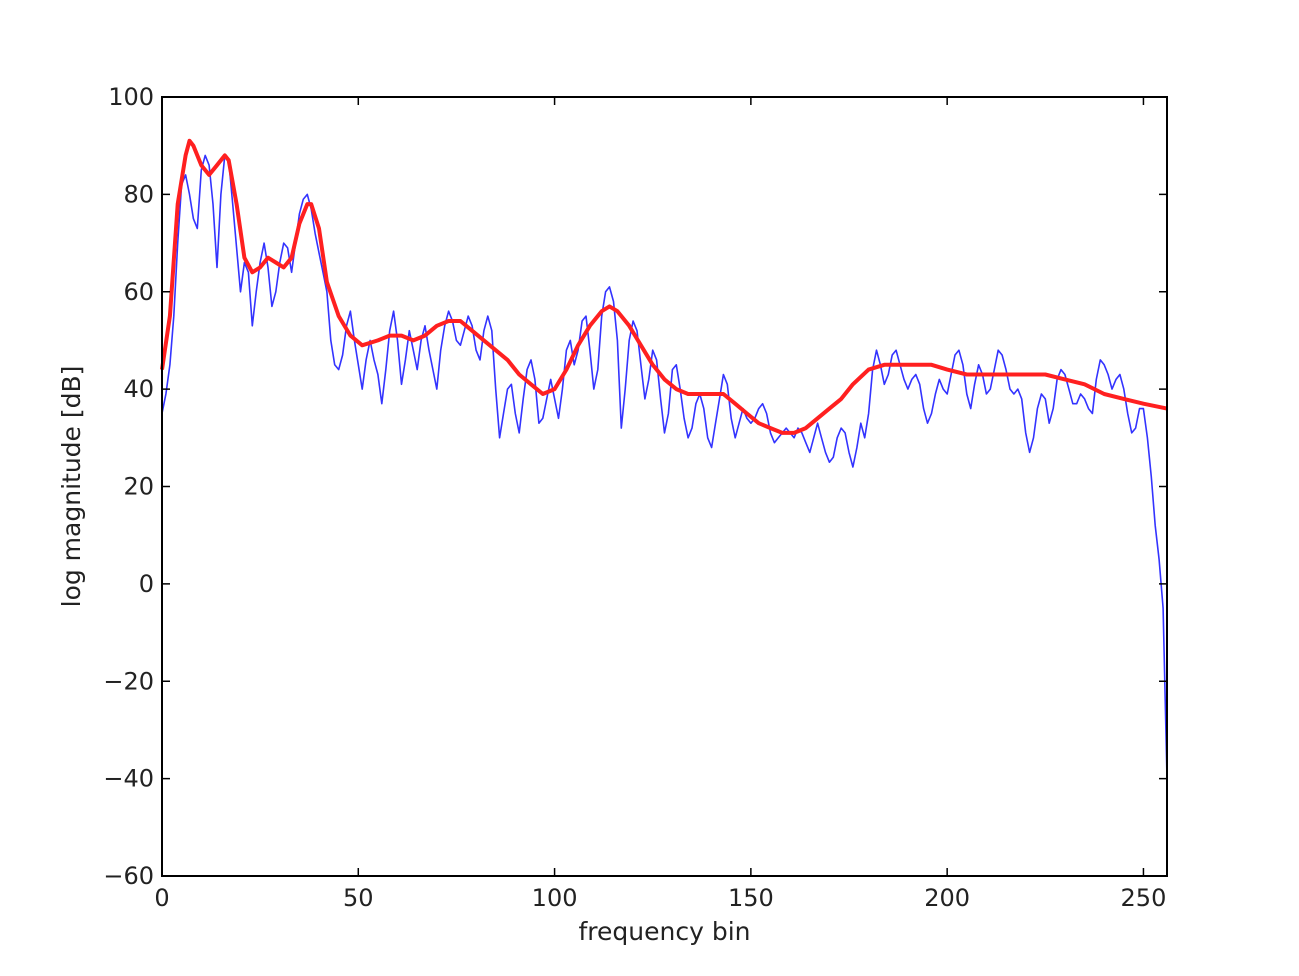 This screenshot has width=1299, height=976. Describe the element at coordinates (128, 876) in the screenshot. I see `y-tick-label: −60` at that location.